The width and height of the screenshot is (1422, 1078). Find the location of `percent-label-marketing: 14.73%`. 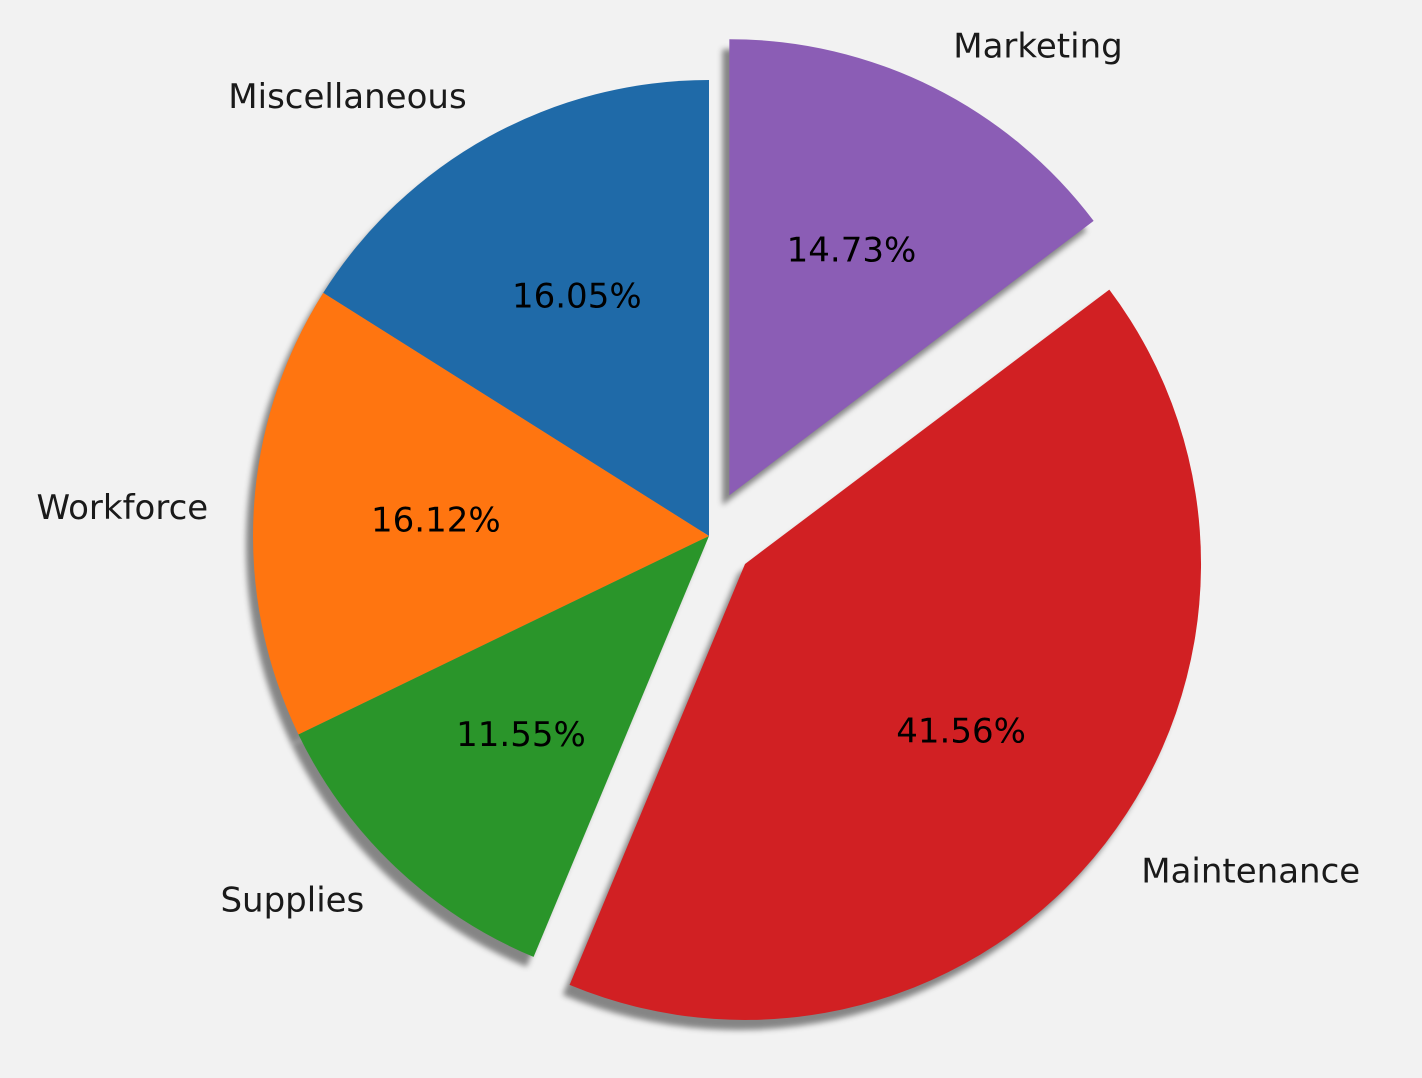

percent-label-marketing: 14.73% is located at coordinates (852, 250).